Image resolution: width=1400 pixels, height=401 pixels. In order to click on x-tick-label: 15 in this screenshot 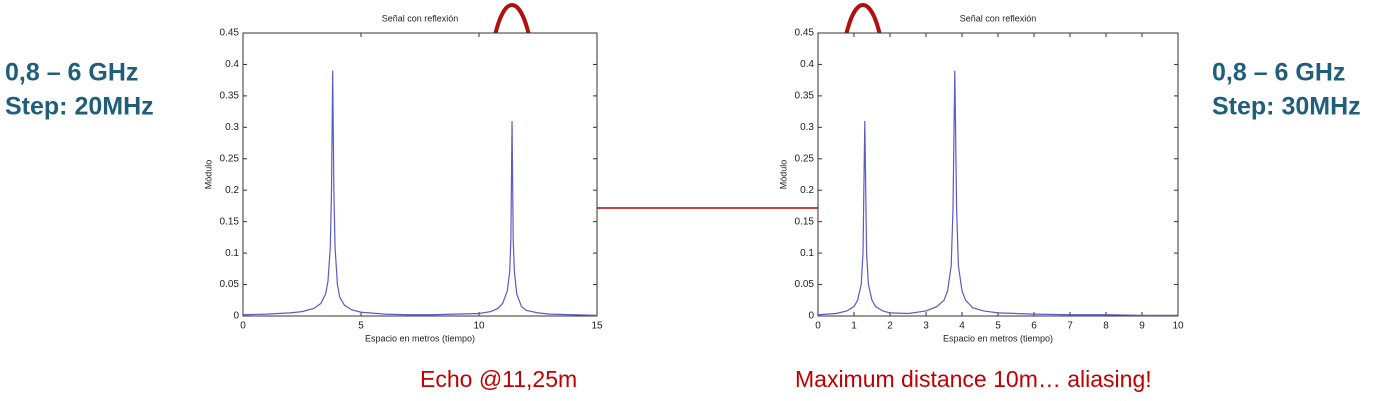, I will do `click(597, 326)`.